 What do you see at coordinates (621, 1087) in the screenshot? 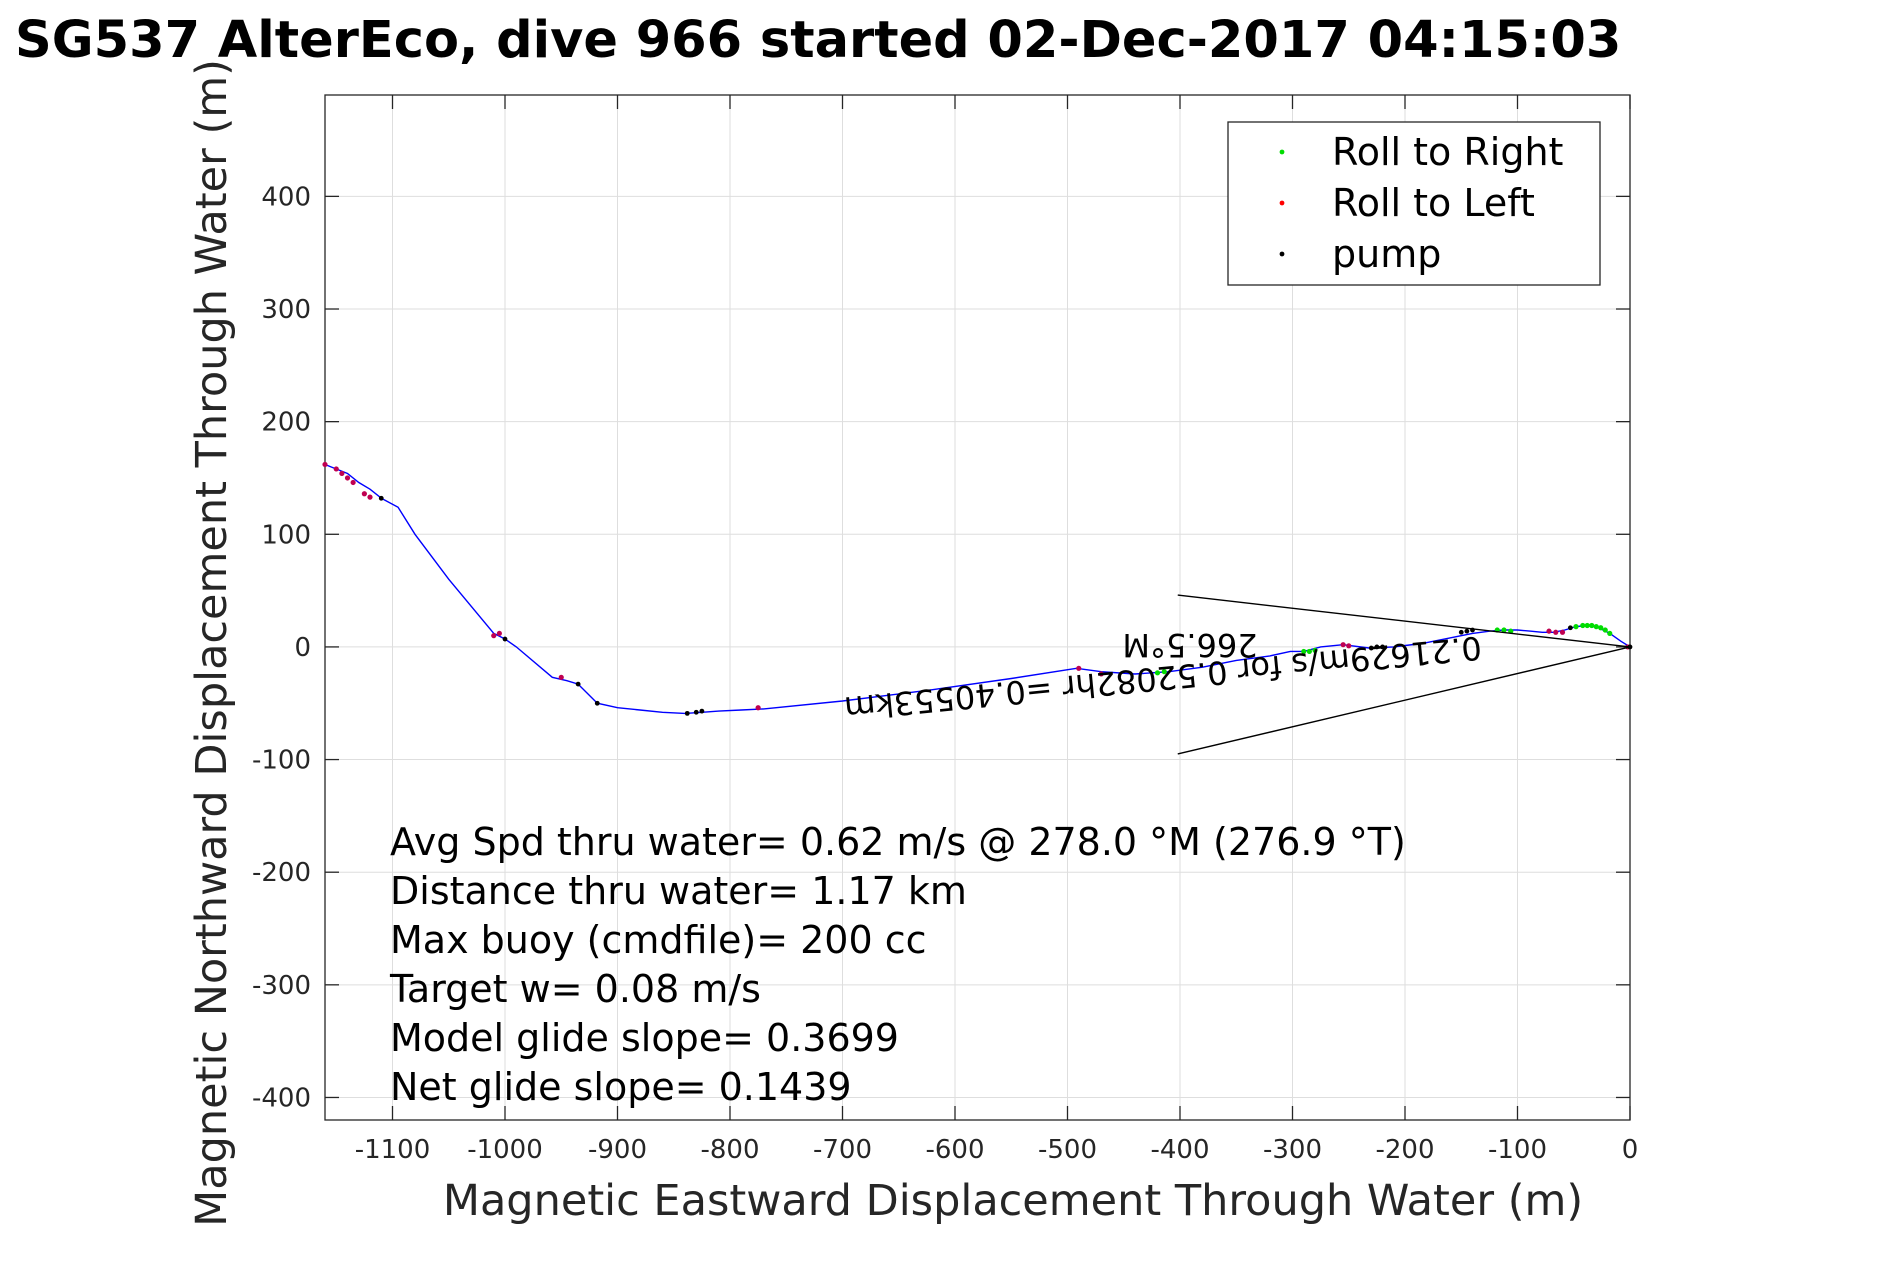
I see `stats-annotation-line: Net glide slope= 0.1439` at bounding box center [621, 1087].